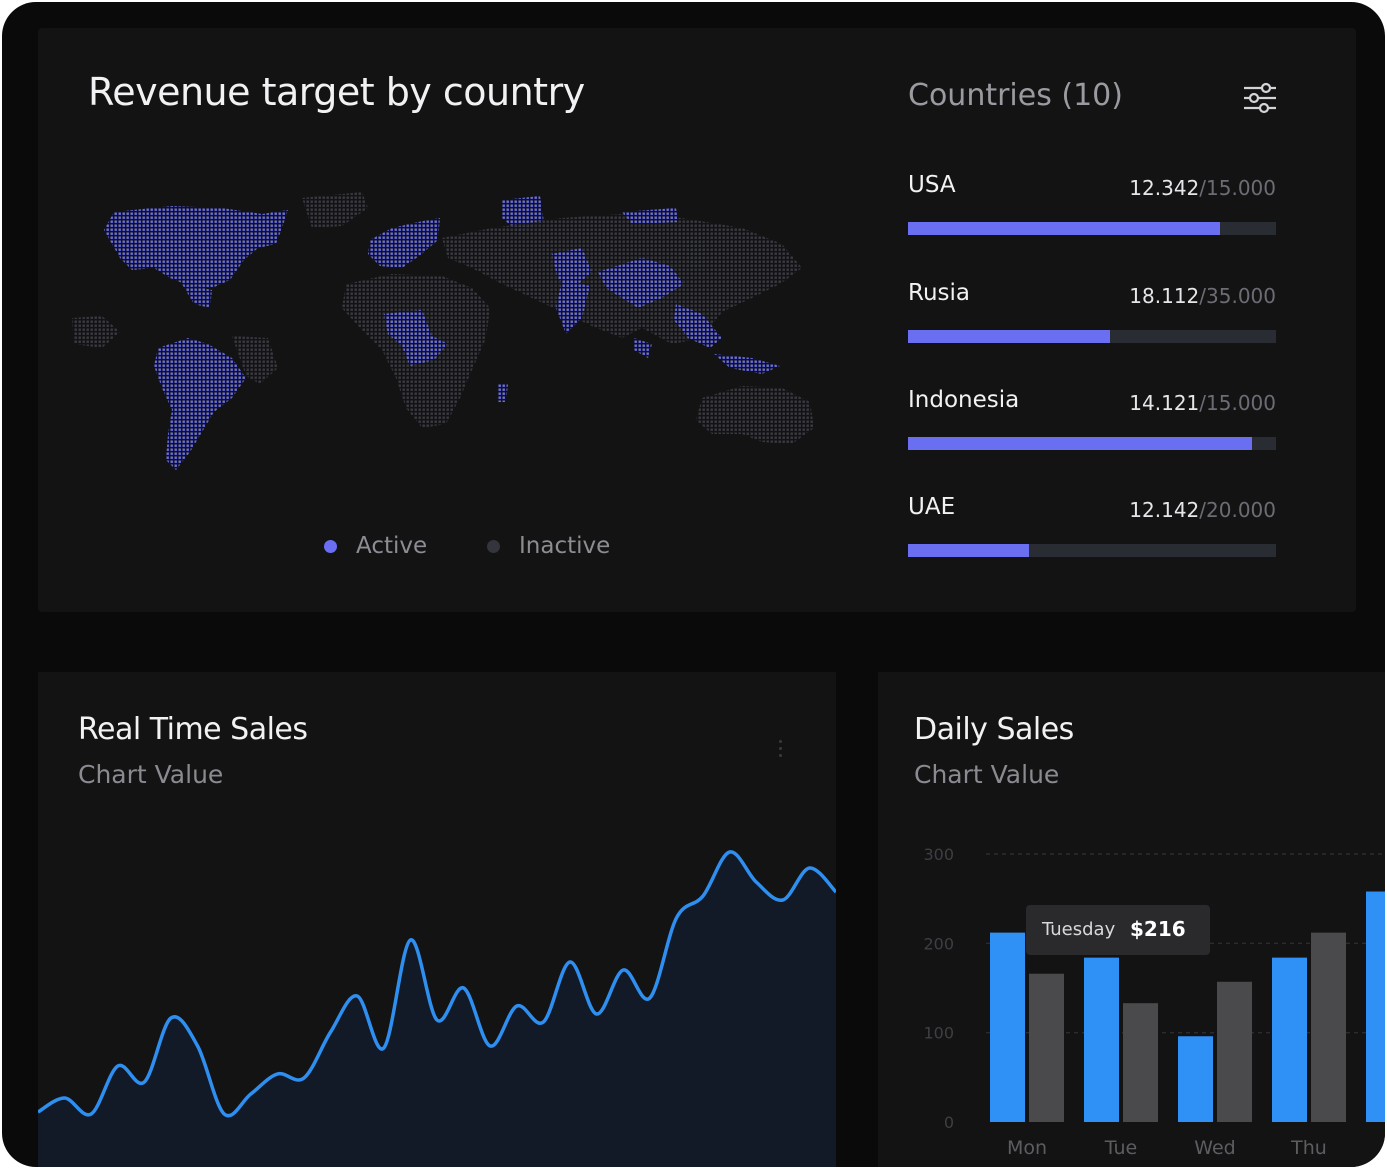 Image resolution: width=1387 pixels, height=1169 pixels. What do you see at coordinates (1154, 1002) in the screenshot?
I see `daily-sales-chart: 0 100 200 300 Mon Tue Wed Thu` at bounding box center [1154, 1002].